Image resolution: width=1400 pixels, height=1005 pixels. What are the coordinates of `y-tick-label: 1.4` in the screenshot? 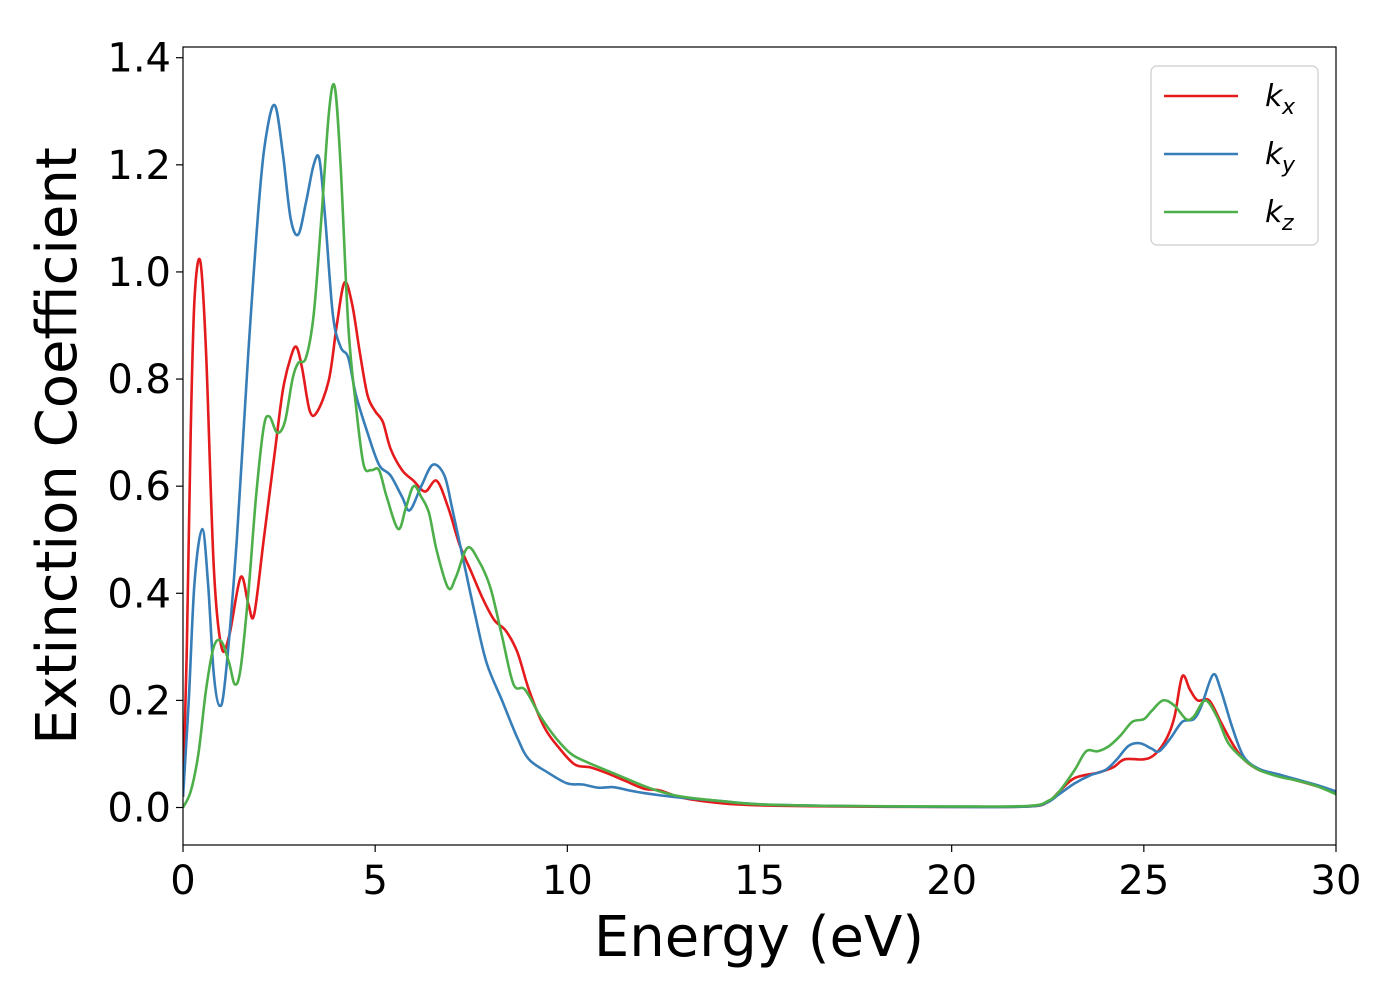 It's located at (139, 59).